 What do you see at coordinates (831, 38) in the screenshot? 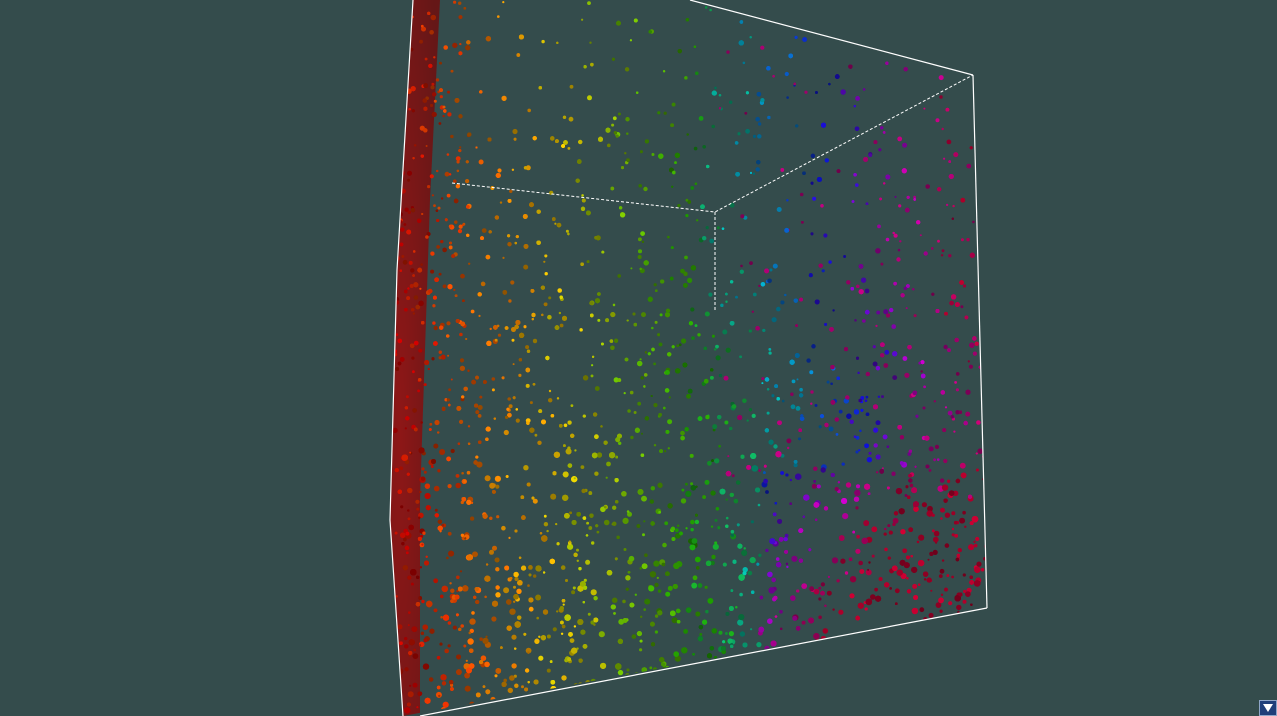
I see `box-edge-top` at bounding box center [831, 38].